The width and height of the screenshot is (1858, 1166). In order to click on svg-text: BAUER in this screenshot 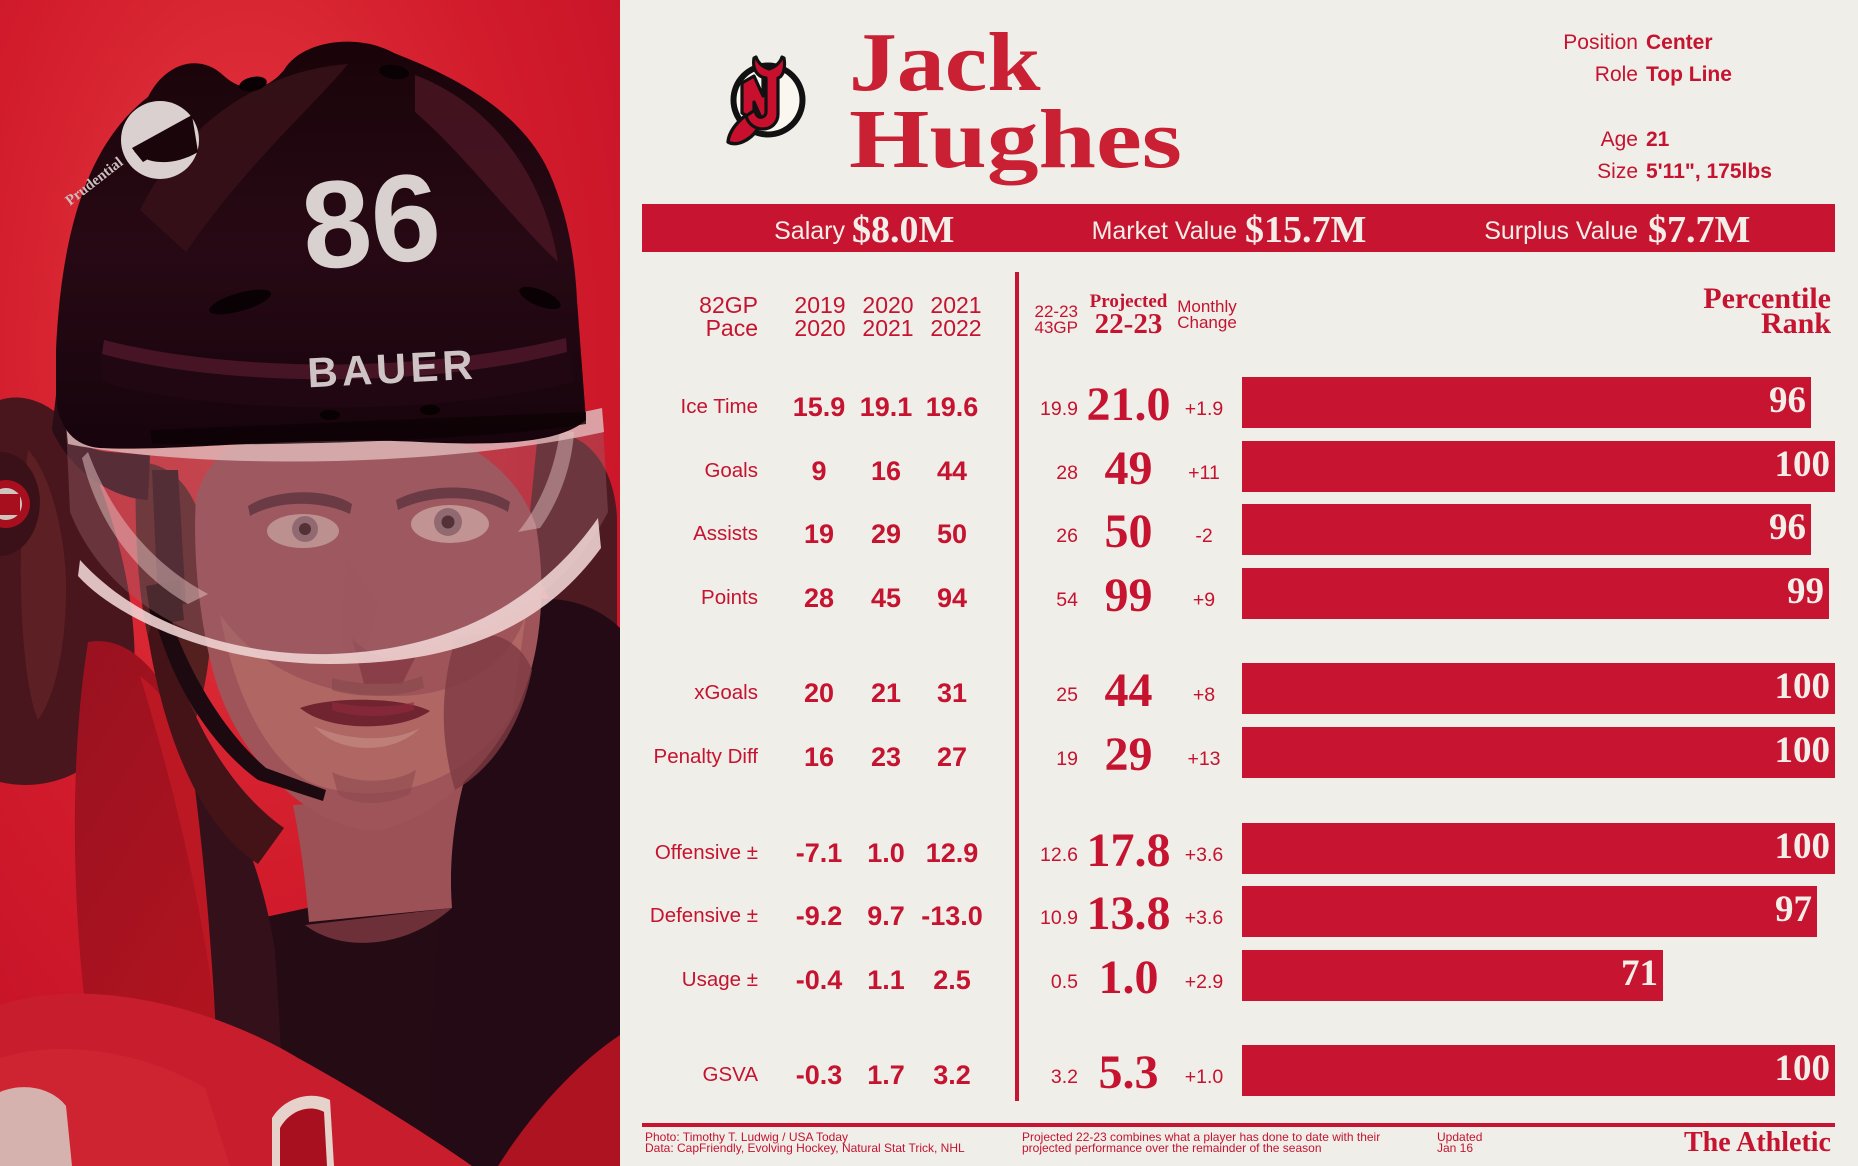, I will do `click(392, 369)`.